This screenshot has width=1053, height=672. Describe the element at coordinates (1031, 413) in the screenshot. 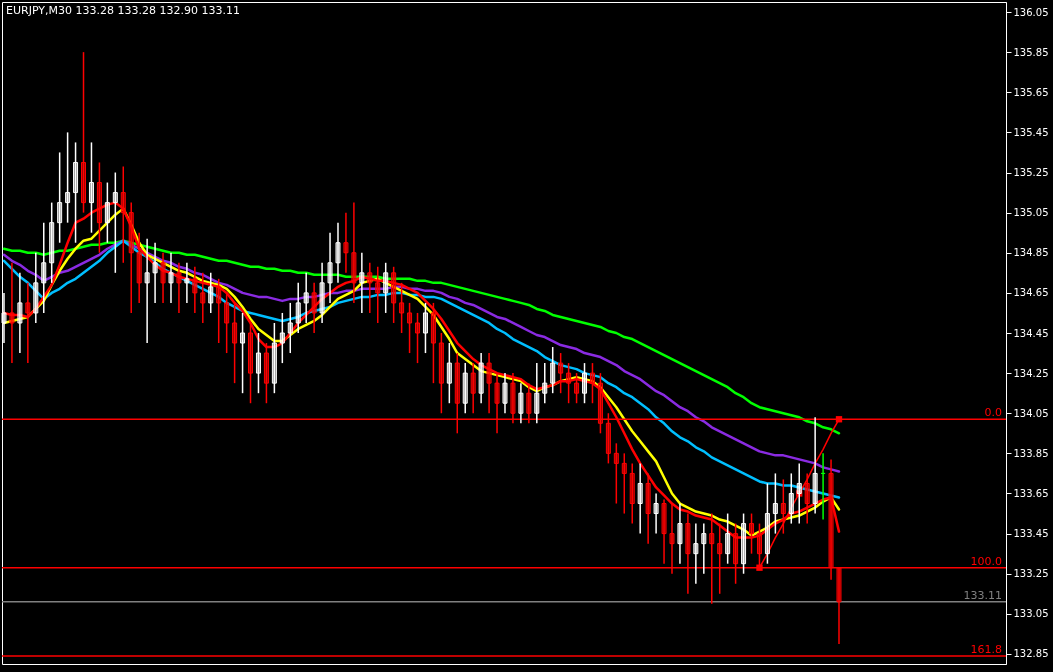

I see `y-tick-label: 134.05` at that location.